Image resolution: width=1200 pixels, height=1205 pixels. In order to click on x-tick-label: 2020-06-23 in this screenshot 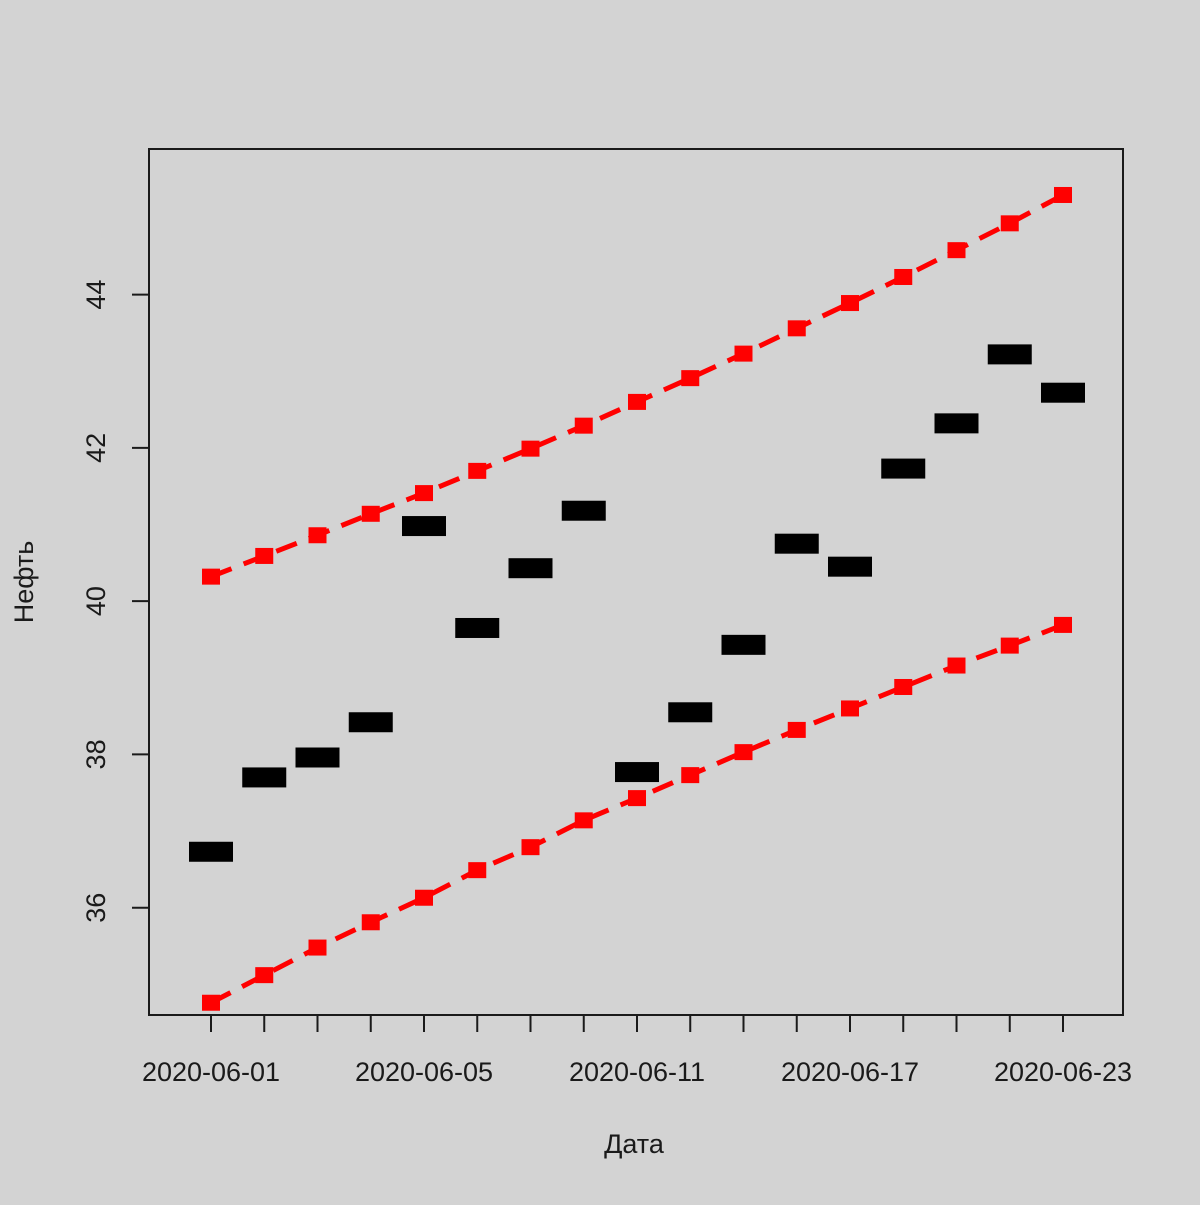, I will do `click(1063, 1072)`.